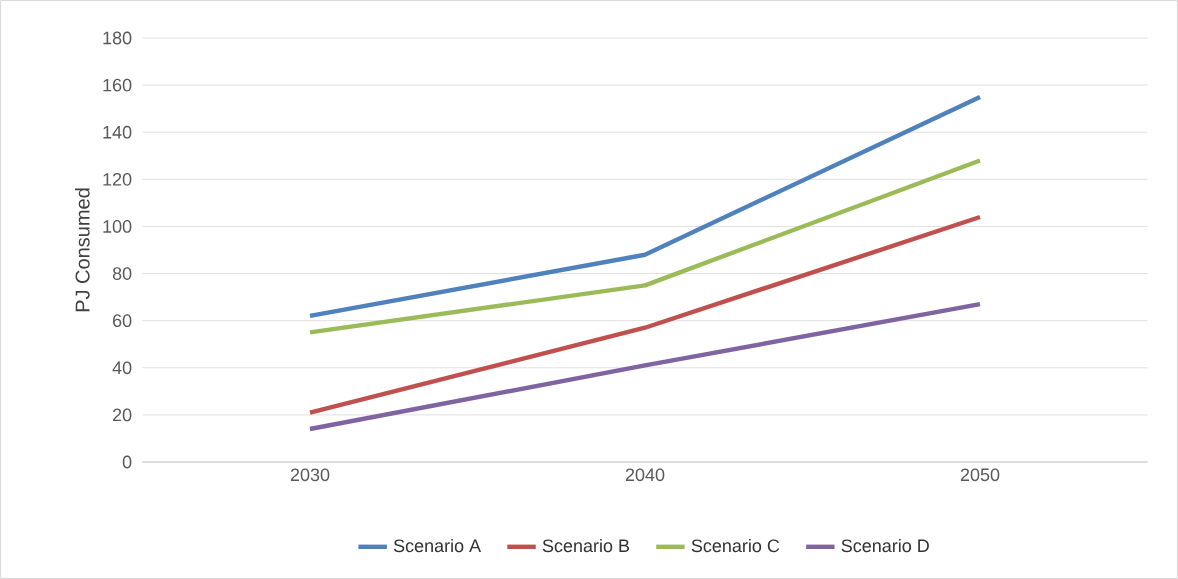 This screenshot has width=1178, height=579. I want to click on x-tick-label: 2030, so click(310, 475).